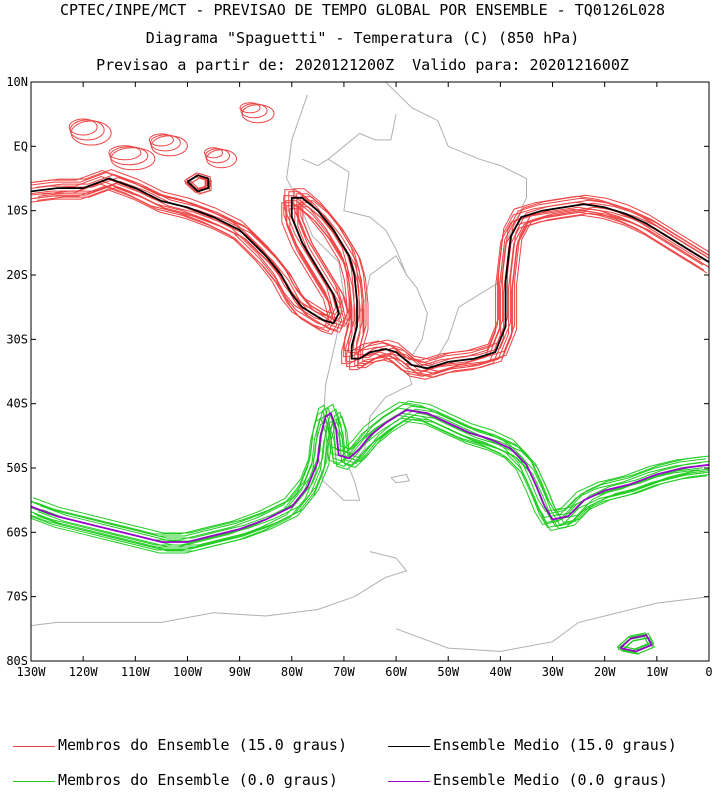 The width and height of the screenshot is (725, 792). I want to click on x-tick-label: 90W, so click(240, 672).